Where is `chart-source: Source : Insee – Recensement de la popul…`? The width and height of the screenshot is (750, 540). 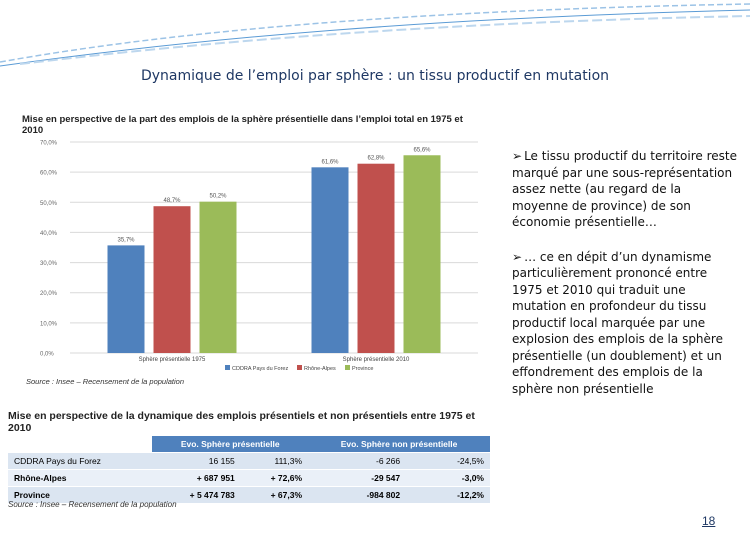 chart-source: Source : Insee – Recensement de la popul… is located at coordinates (105, 381).